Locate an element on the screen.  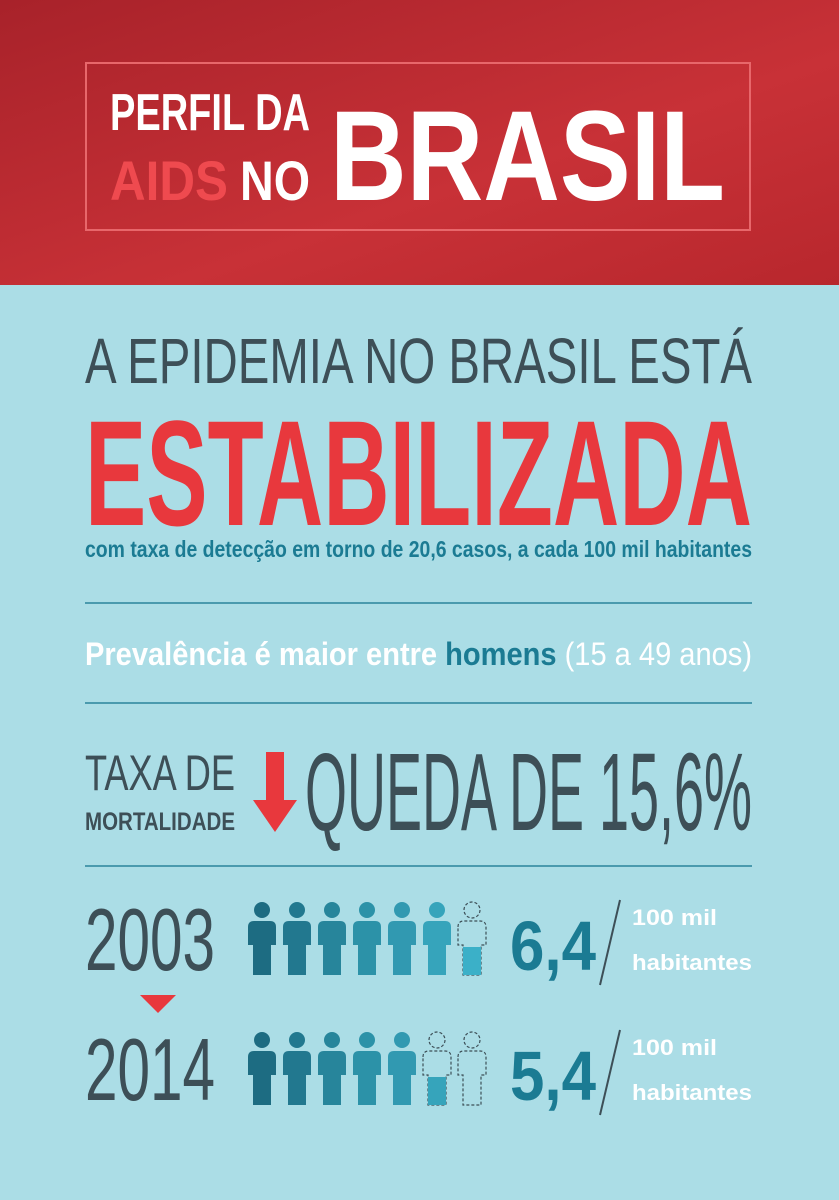
prevalence-after: (15 a 49 anos) is located at coordinates (654, 654).